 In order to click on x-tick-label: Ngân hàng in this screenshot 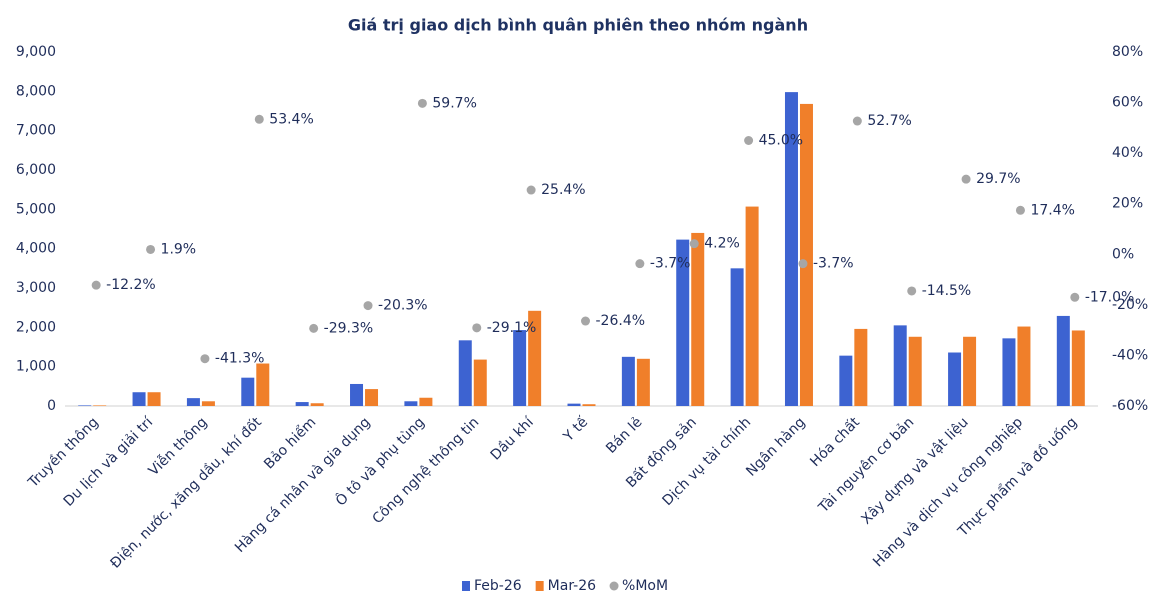, I will do `click(775, 446)`.